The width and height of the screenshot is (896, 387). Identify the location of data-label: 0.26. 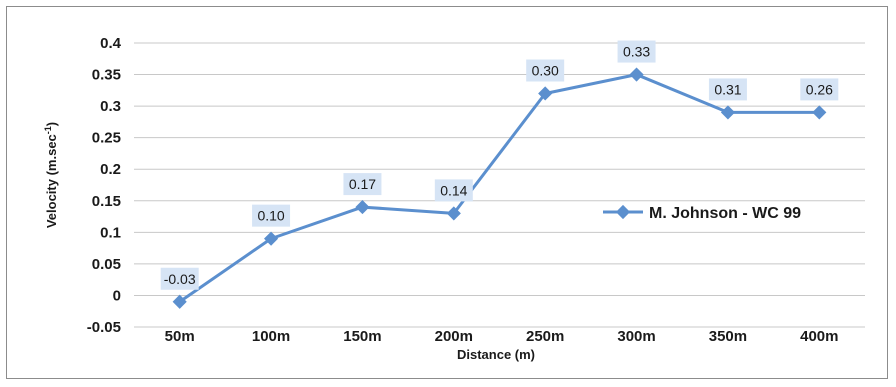
(819, 89).